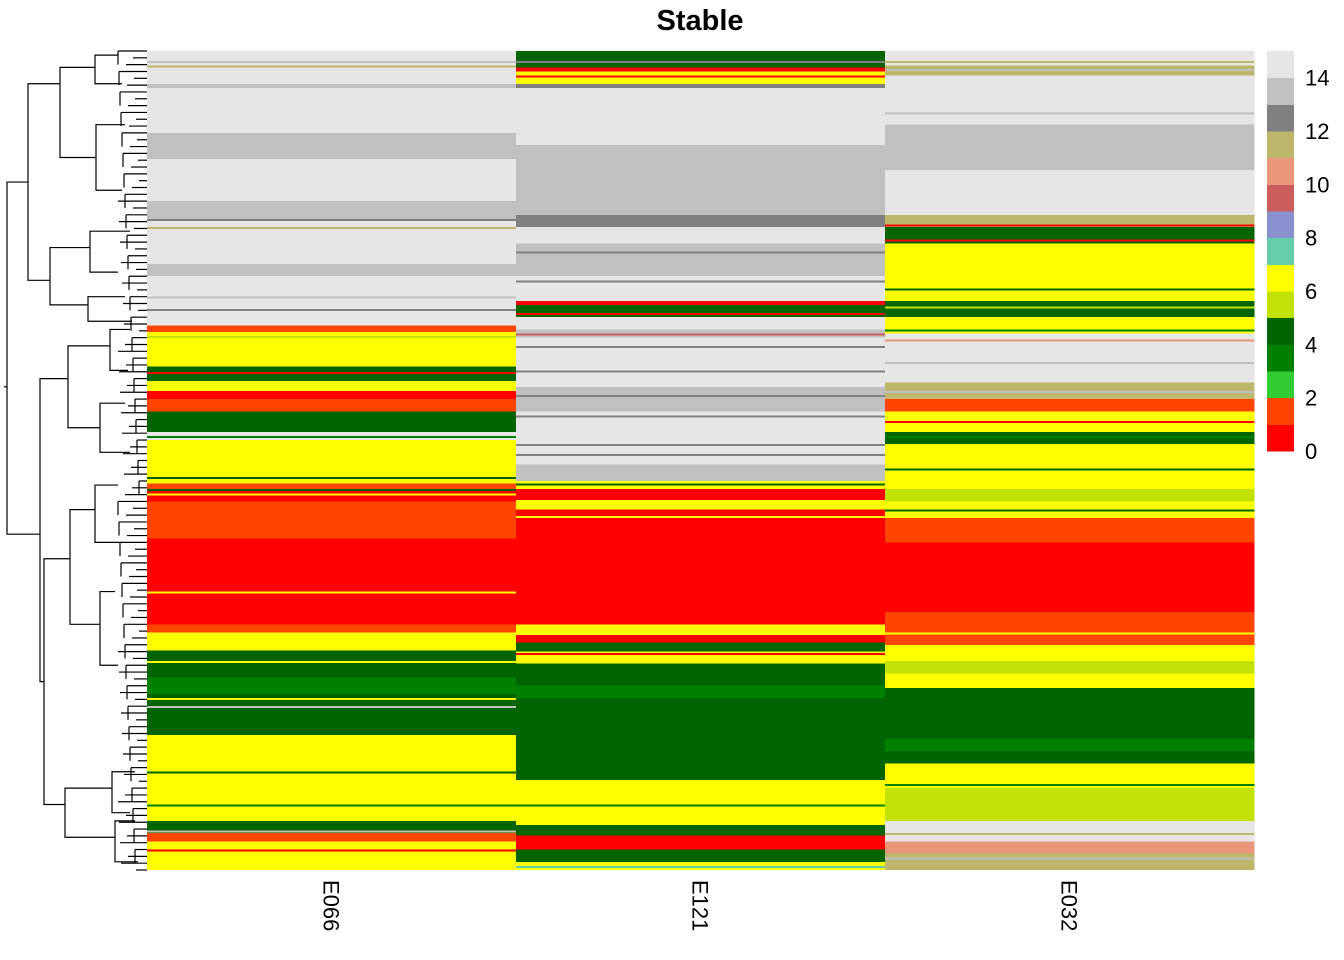 The height and width of the screenshot is (960, 1344). Describe the element at coordinates (1311, 398) in the screenshot. I see `legend-tick-label: 2` at that location.